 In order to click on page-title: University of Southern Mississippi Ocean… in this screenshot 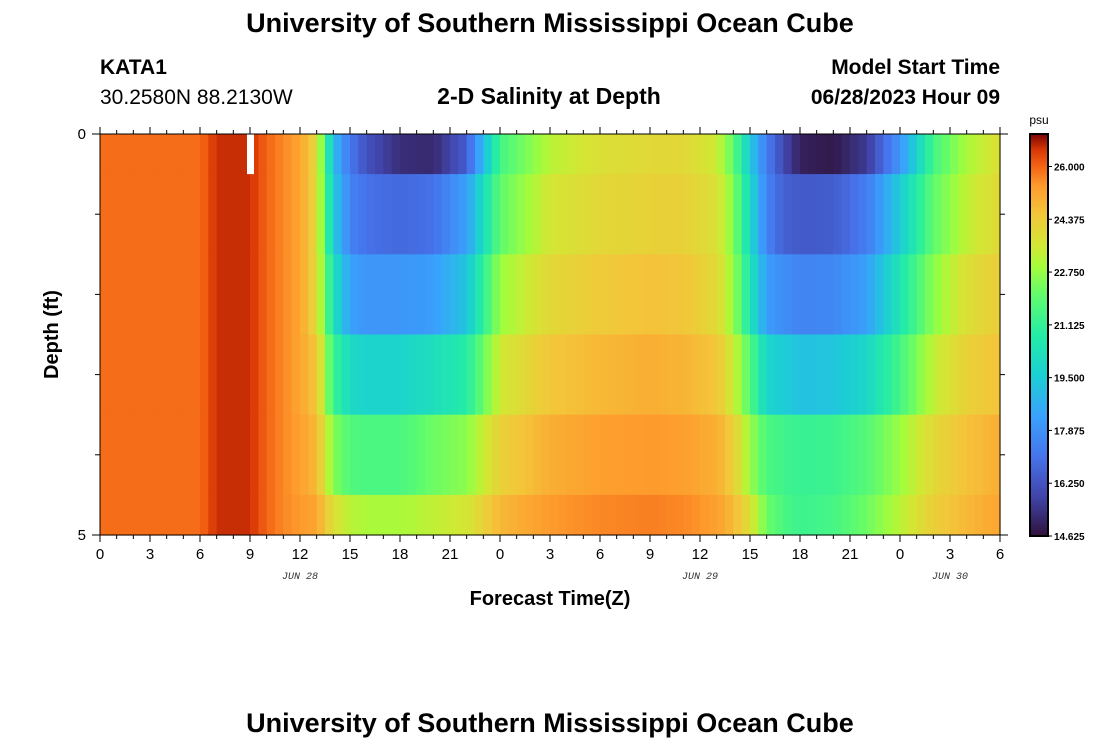, I will do `click(550, 23)`.